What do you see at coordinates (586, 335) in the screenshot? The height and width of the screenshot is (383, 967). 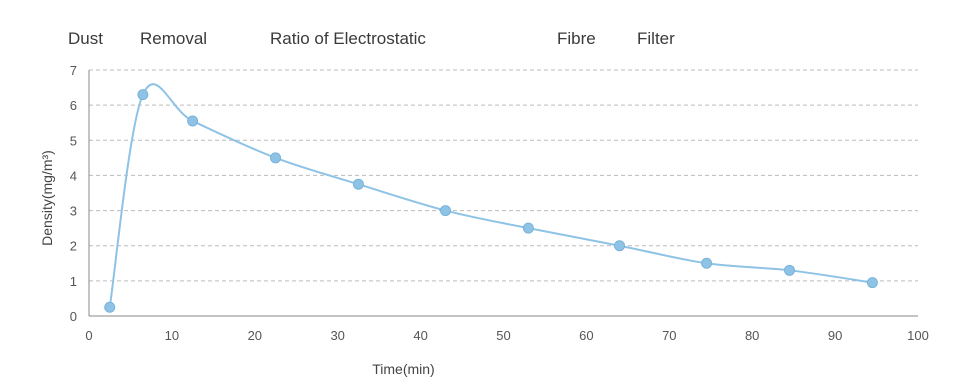 I see `x-tick-label: 60` at bounding box center [586, 335].